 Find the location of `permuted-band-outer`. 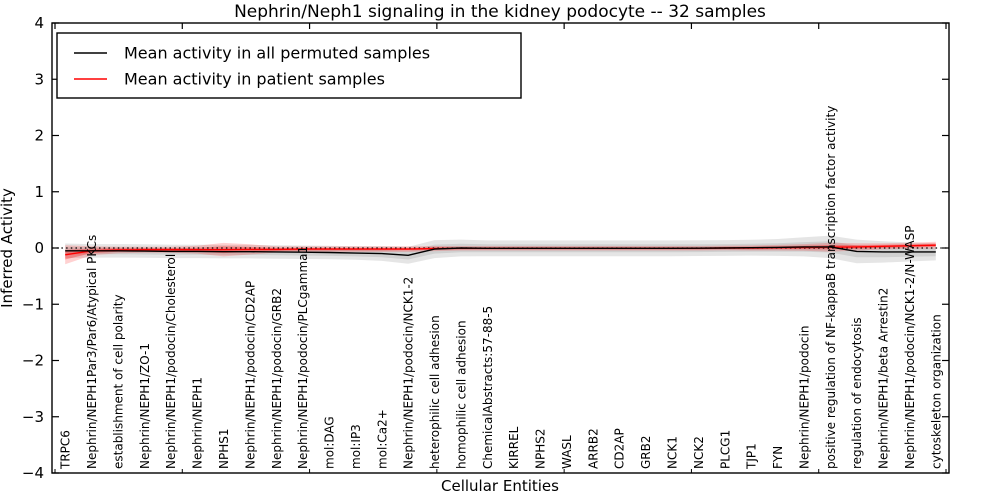

permuted-band-outer is located at coordinates (500, 249).